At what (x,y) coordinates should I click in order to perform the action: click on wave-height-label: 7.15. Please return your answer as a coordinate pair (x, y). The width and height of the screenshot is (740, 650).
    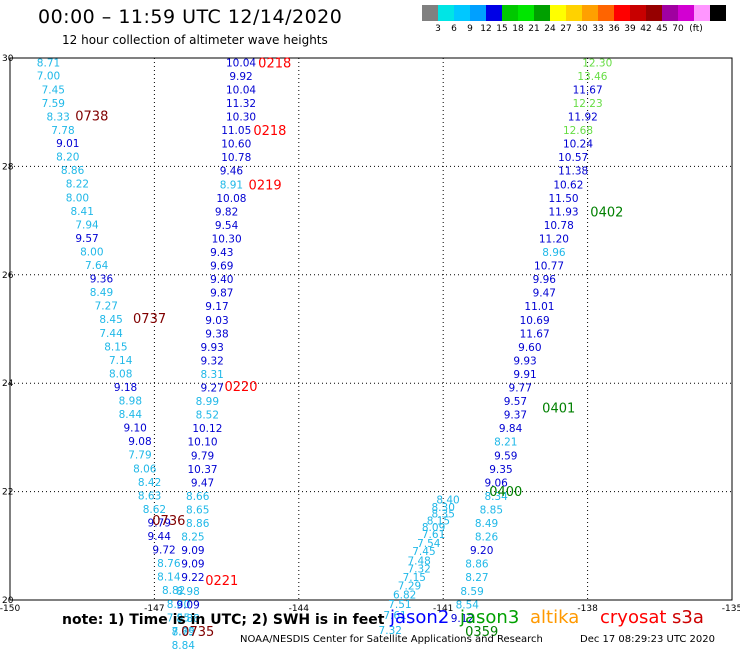
    Looking at the image, I should click on (414, 578).